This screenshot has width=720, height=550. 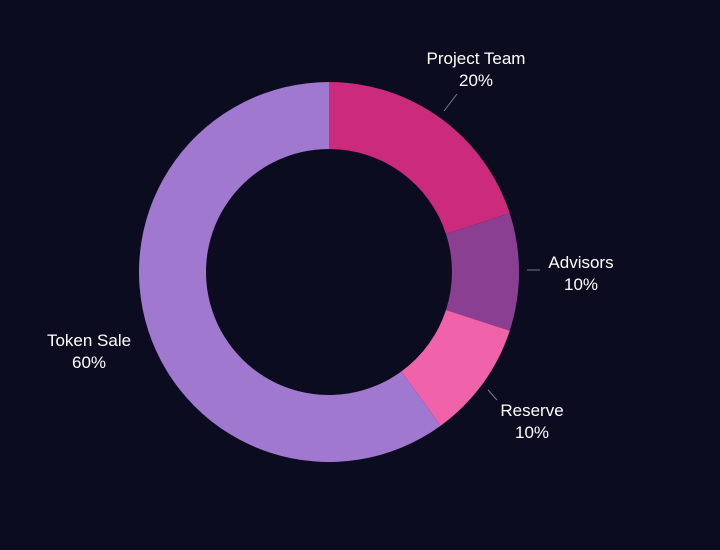 What do you see at coordinates (89, 362) in the screenshot?
I see `slice-percent-label: 60%` at bounding box center [89, 362].